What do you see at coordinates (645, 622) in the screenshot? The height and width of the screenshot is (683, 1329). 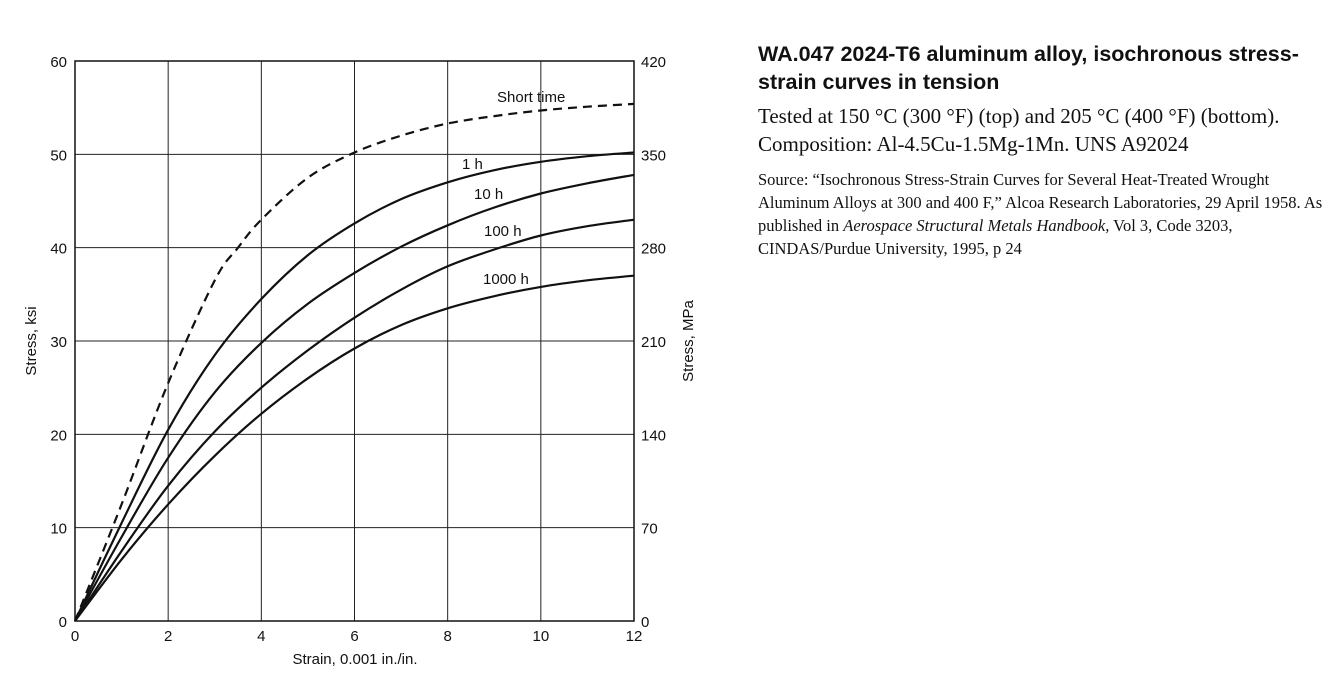 I see `y-tick-label-right: 0` at bounding box center [645, 622].